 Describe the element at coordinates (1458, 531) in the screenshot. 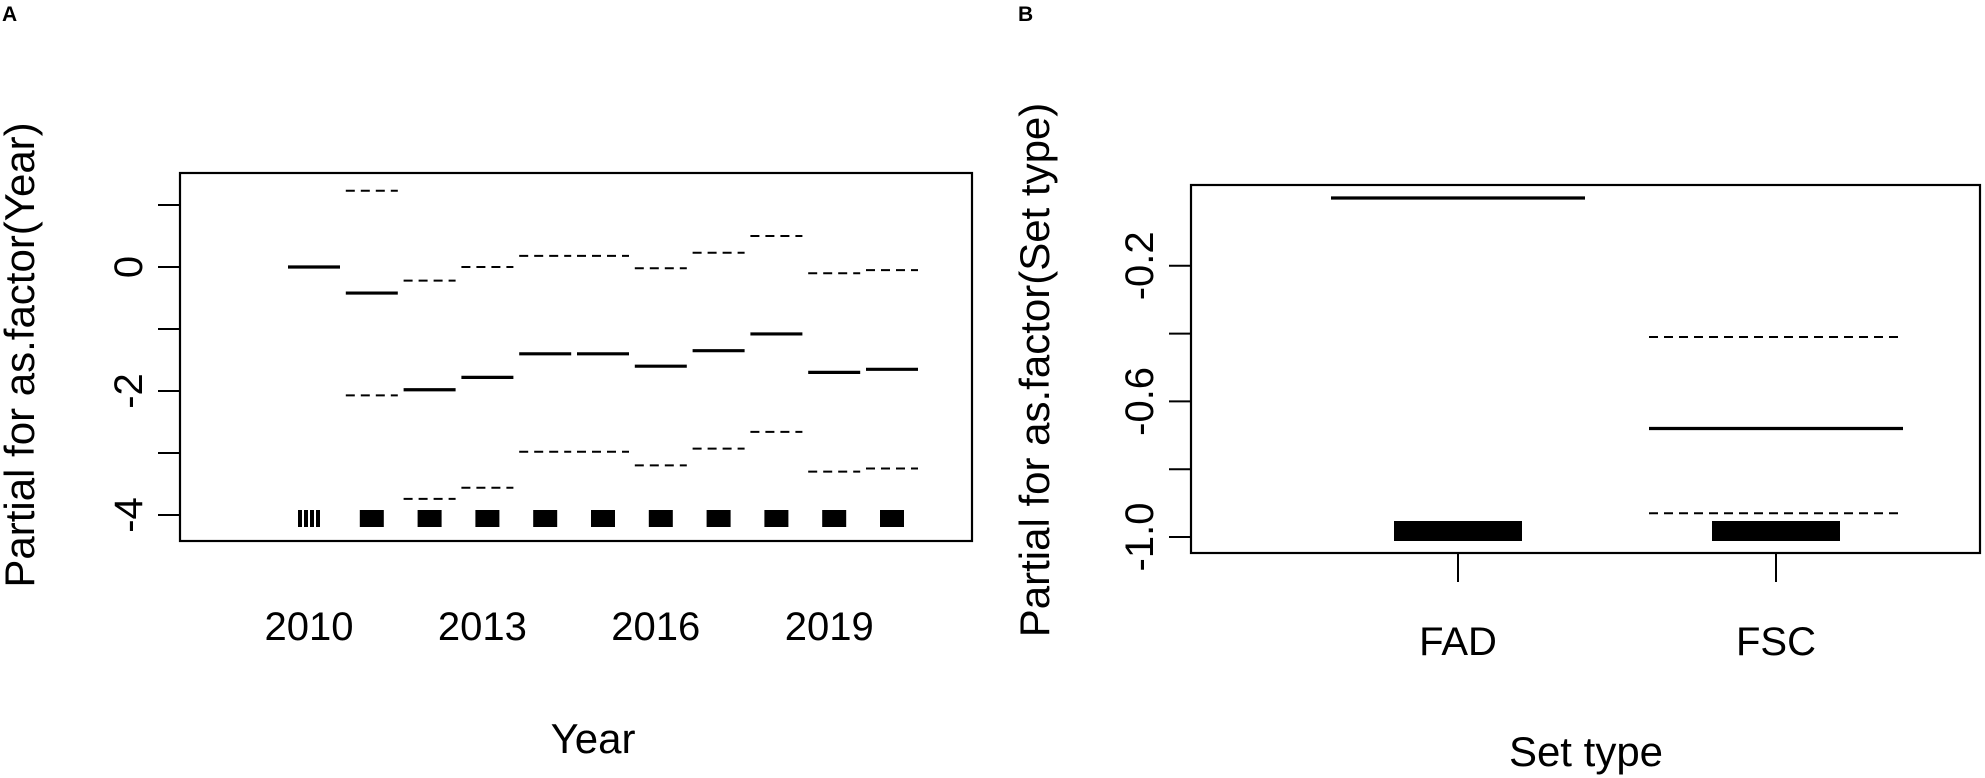

I see `rug-b-FAD` at that location.